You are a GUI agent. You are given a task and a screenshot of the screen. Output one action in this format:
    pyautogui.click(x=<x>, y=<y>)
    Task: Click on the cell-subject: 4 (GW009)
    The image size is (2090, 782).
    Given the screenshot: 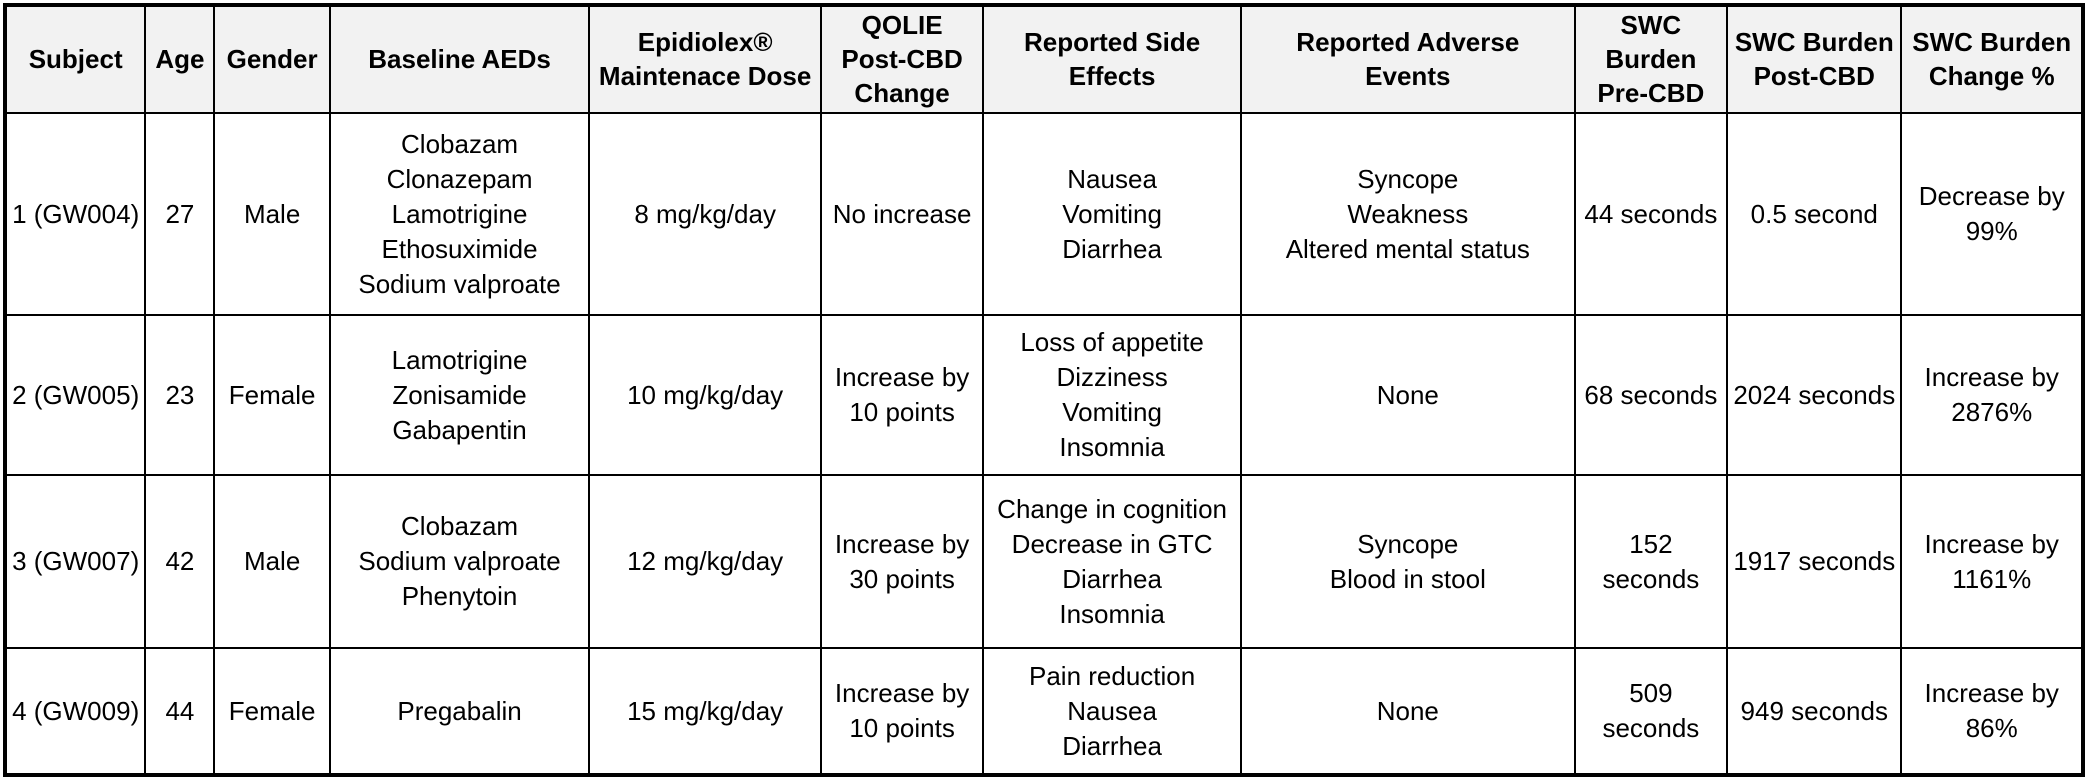 What is the action you would take?
    pyautogui.click(x=75, y=712)
    